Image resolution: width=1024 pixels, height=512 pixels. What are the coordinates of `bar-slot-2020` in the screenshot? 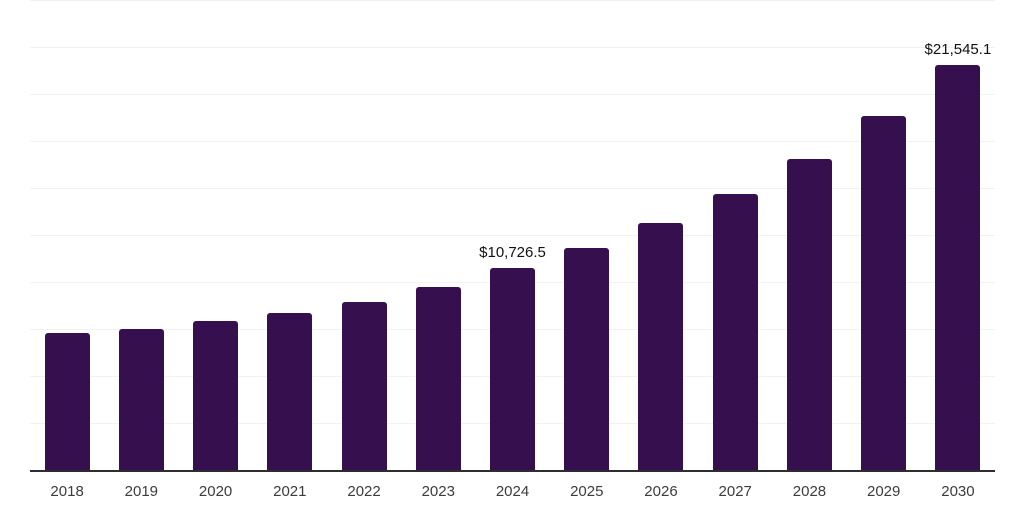 It's located at (215, 235).